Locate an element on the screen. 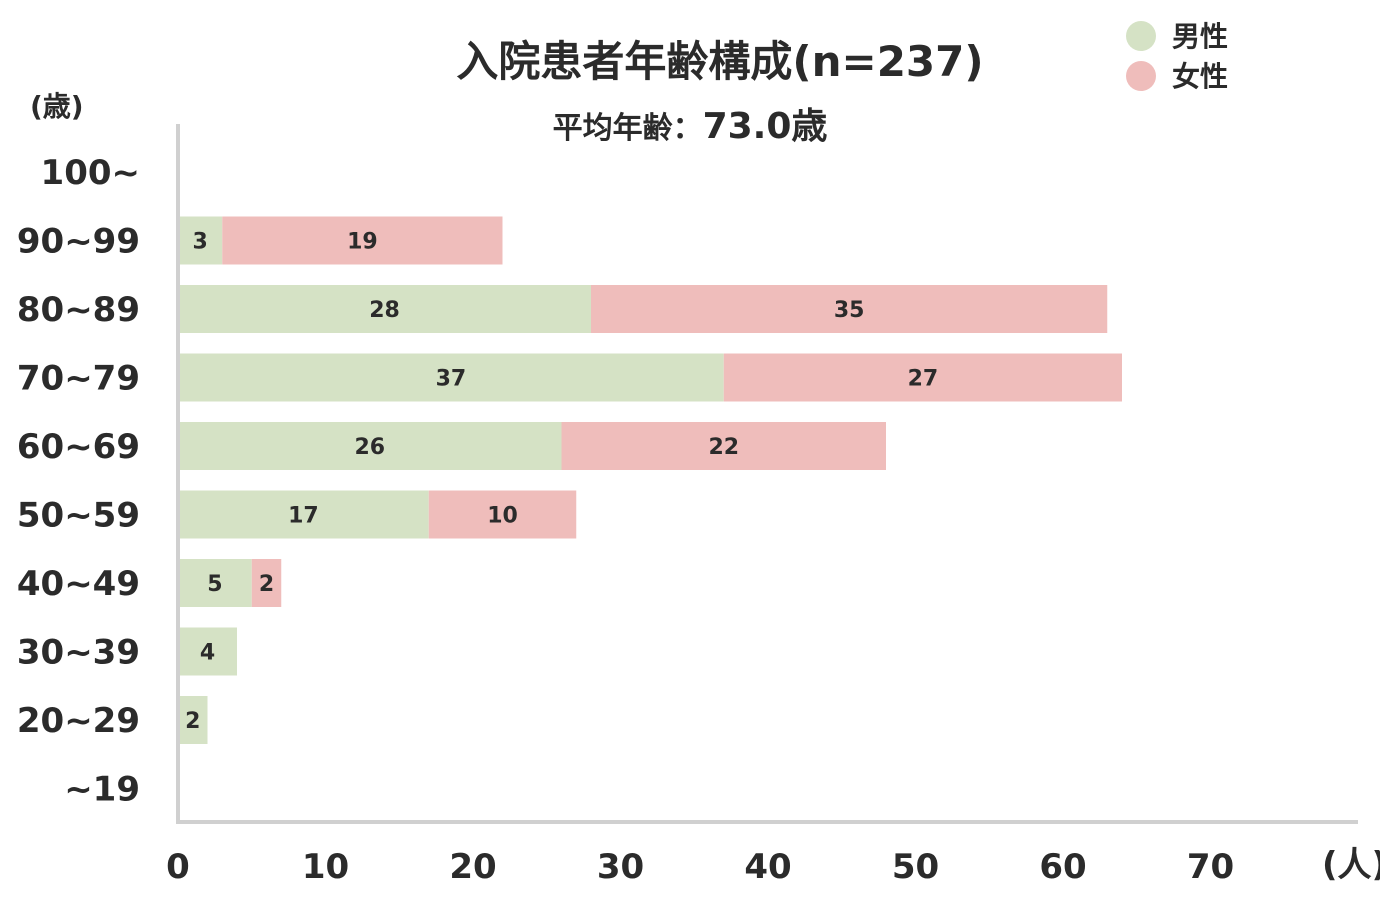  bar-value-label: 19 is located at coordinates (362, 242).